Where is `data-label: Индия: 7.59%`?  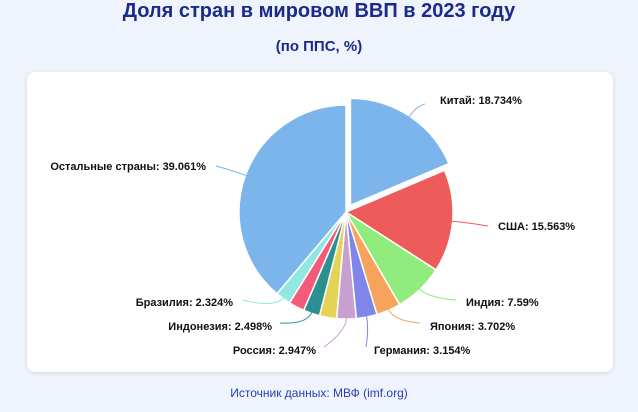 data-label: Индия: 7.59% is located at coordinates (502, 303).